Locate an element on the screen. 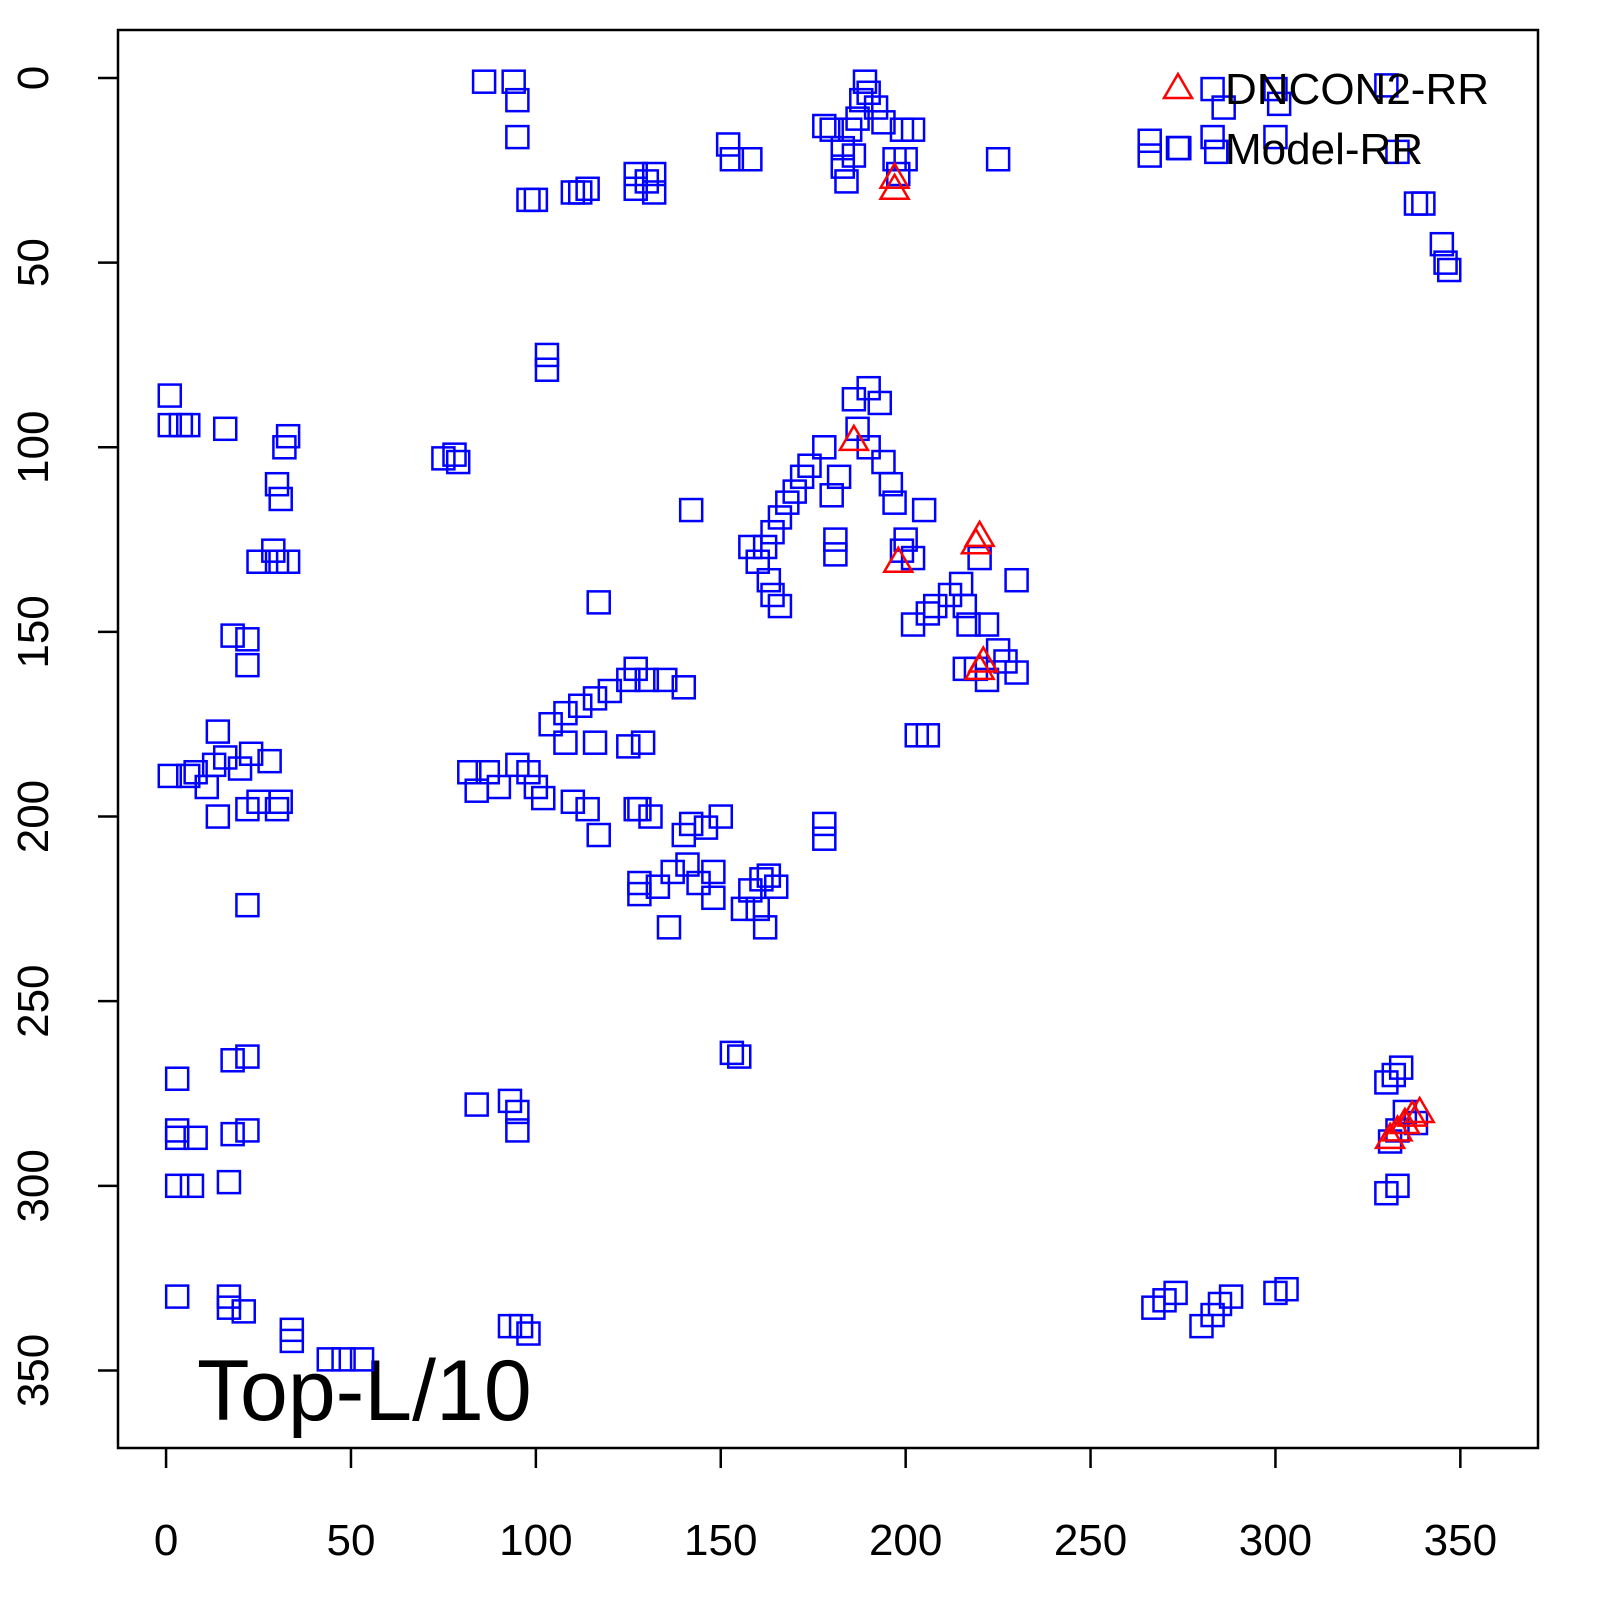  x-tick-label: 50 is located at coordinates (350, 1540).